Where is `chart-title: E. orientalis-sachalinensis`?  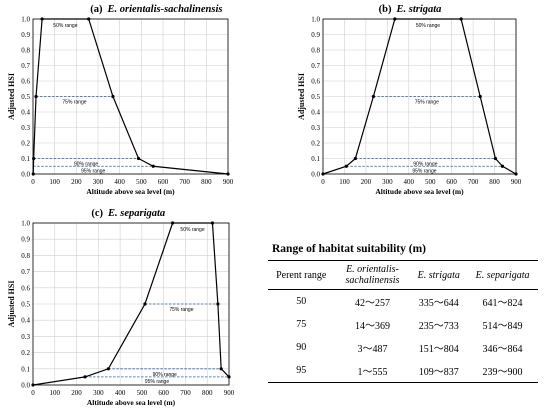
chart-title: E. orientalis-sachalinensis is located at coordinates (165, 9).